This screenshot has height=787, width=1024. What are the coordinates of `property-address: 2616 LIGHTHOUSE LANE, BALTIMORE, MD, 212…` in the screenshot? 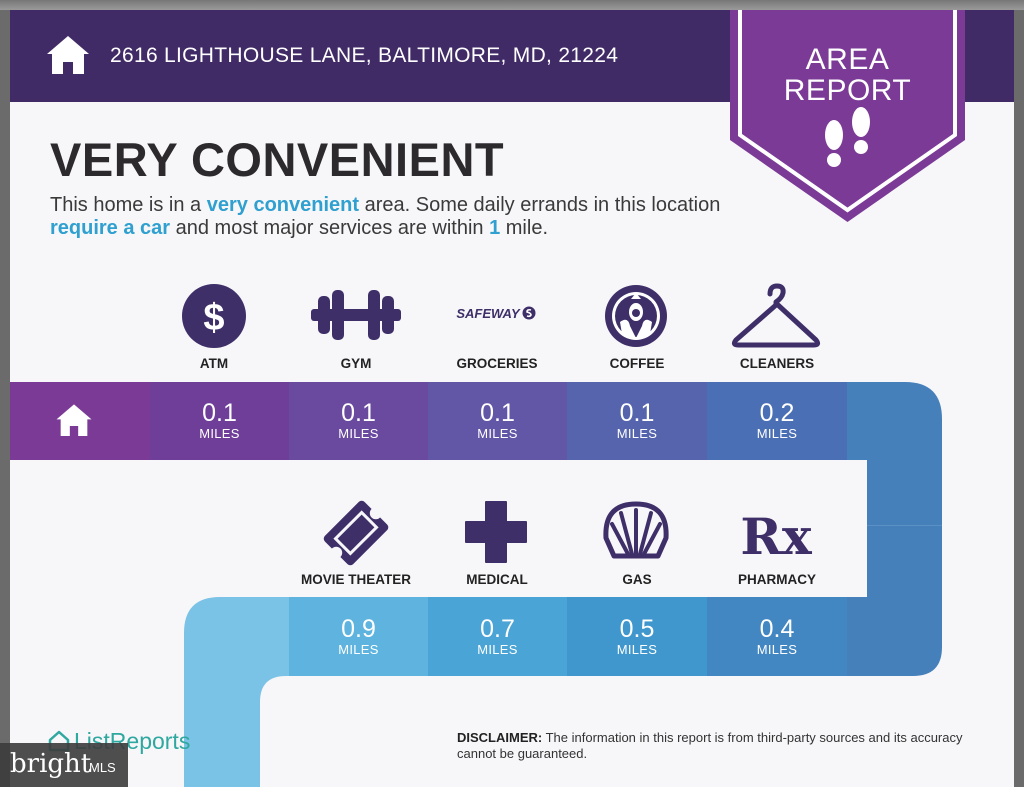 It's located at (364, 55).